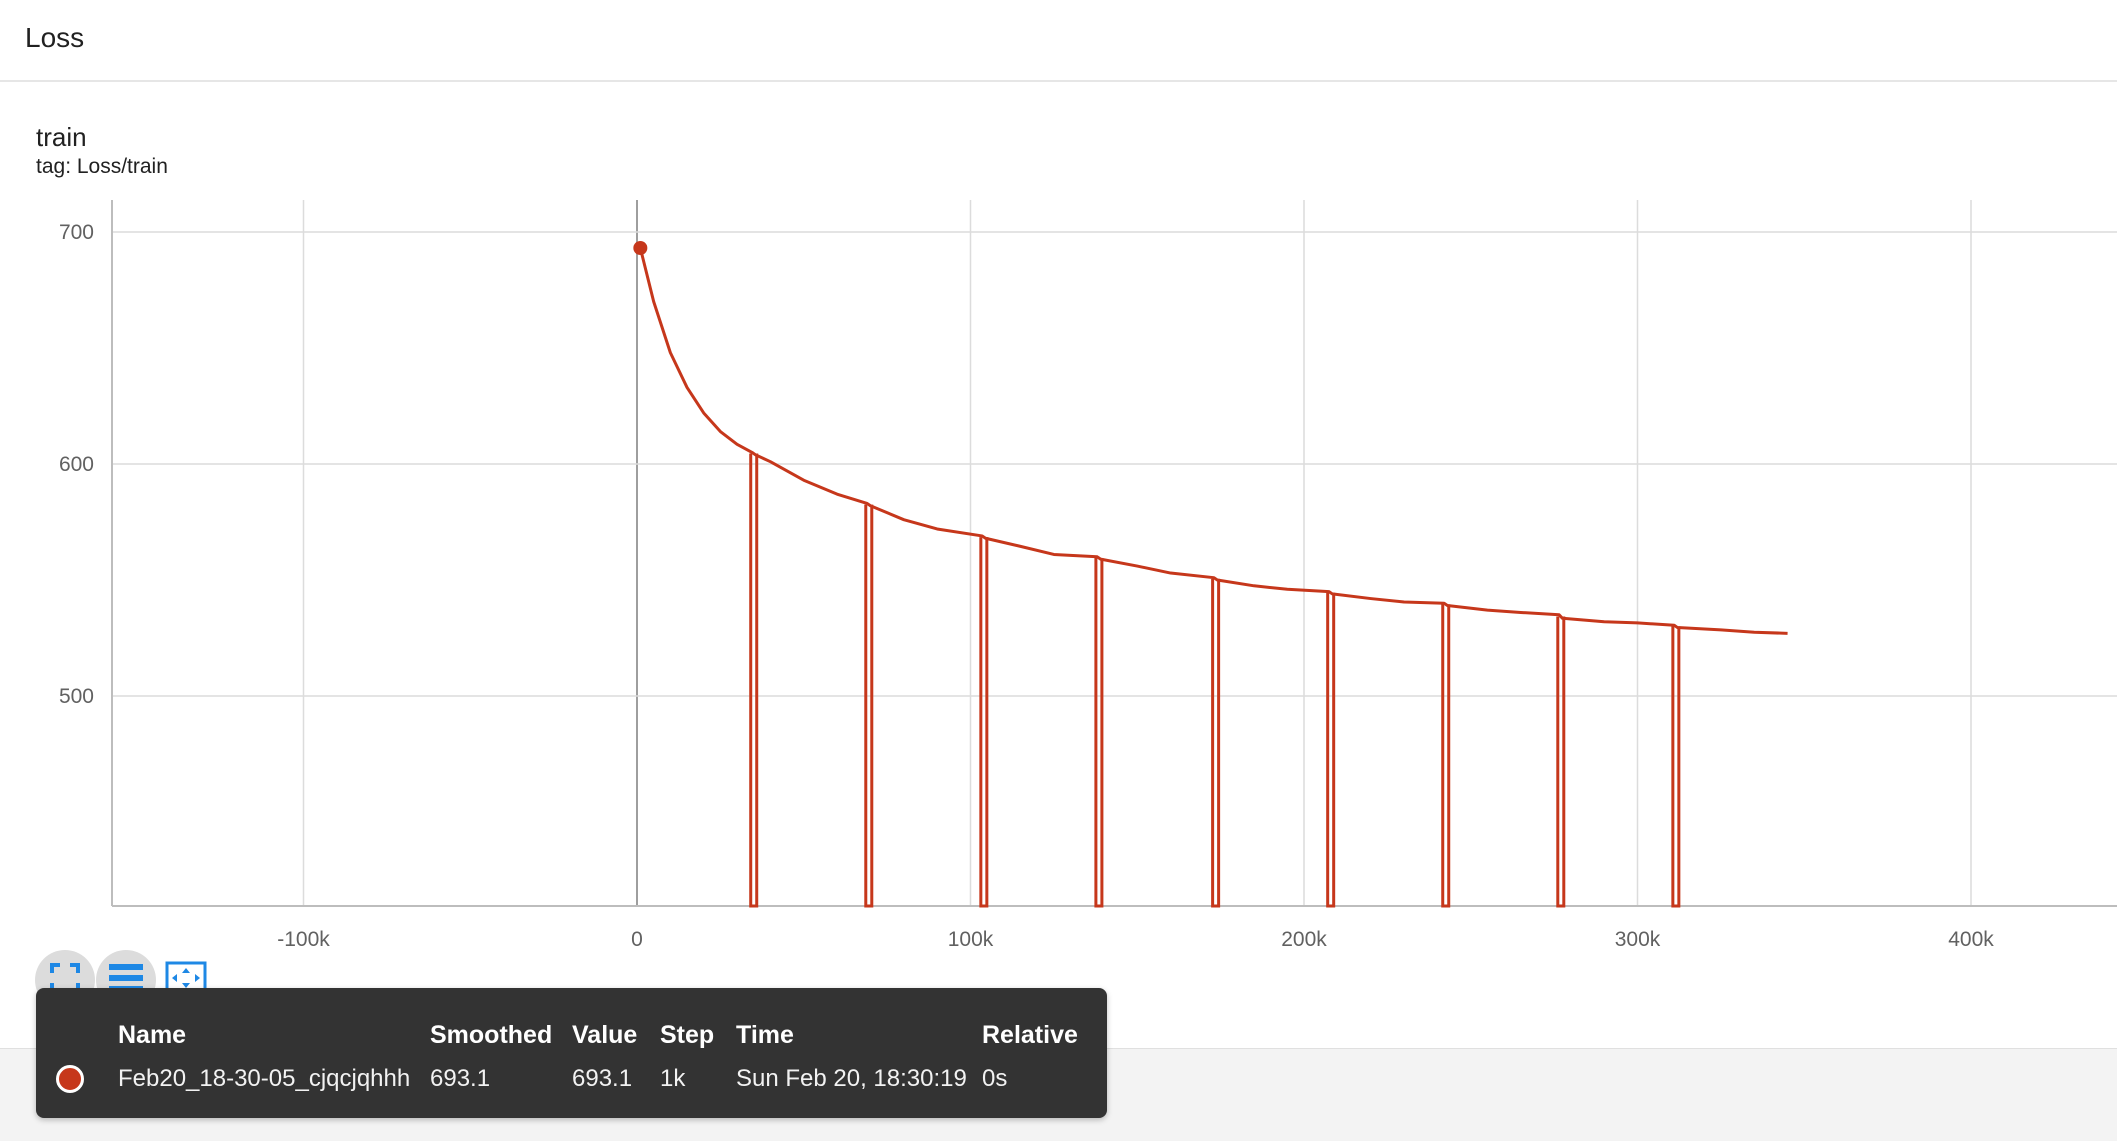  What do you see at coordinates (687, 1034) in the screenshot?
I see `header-step: Step` at bounding box center [687, 1034].